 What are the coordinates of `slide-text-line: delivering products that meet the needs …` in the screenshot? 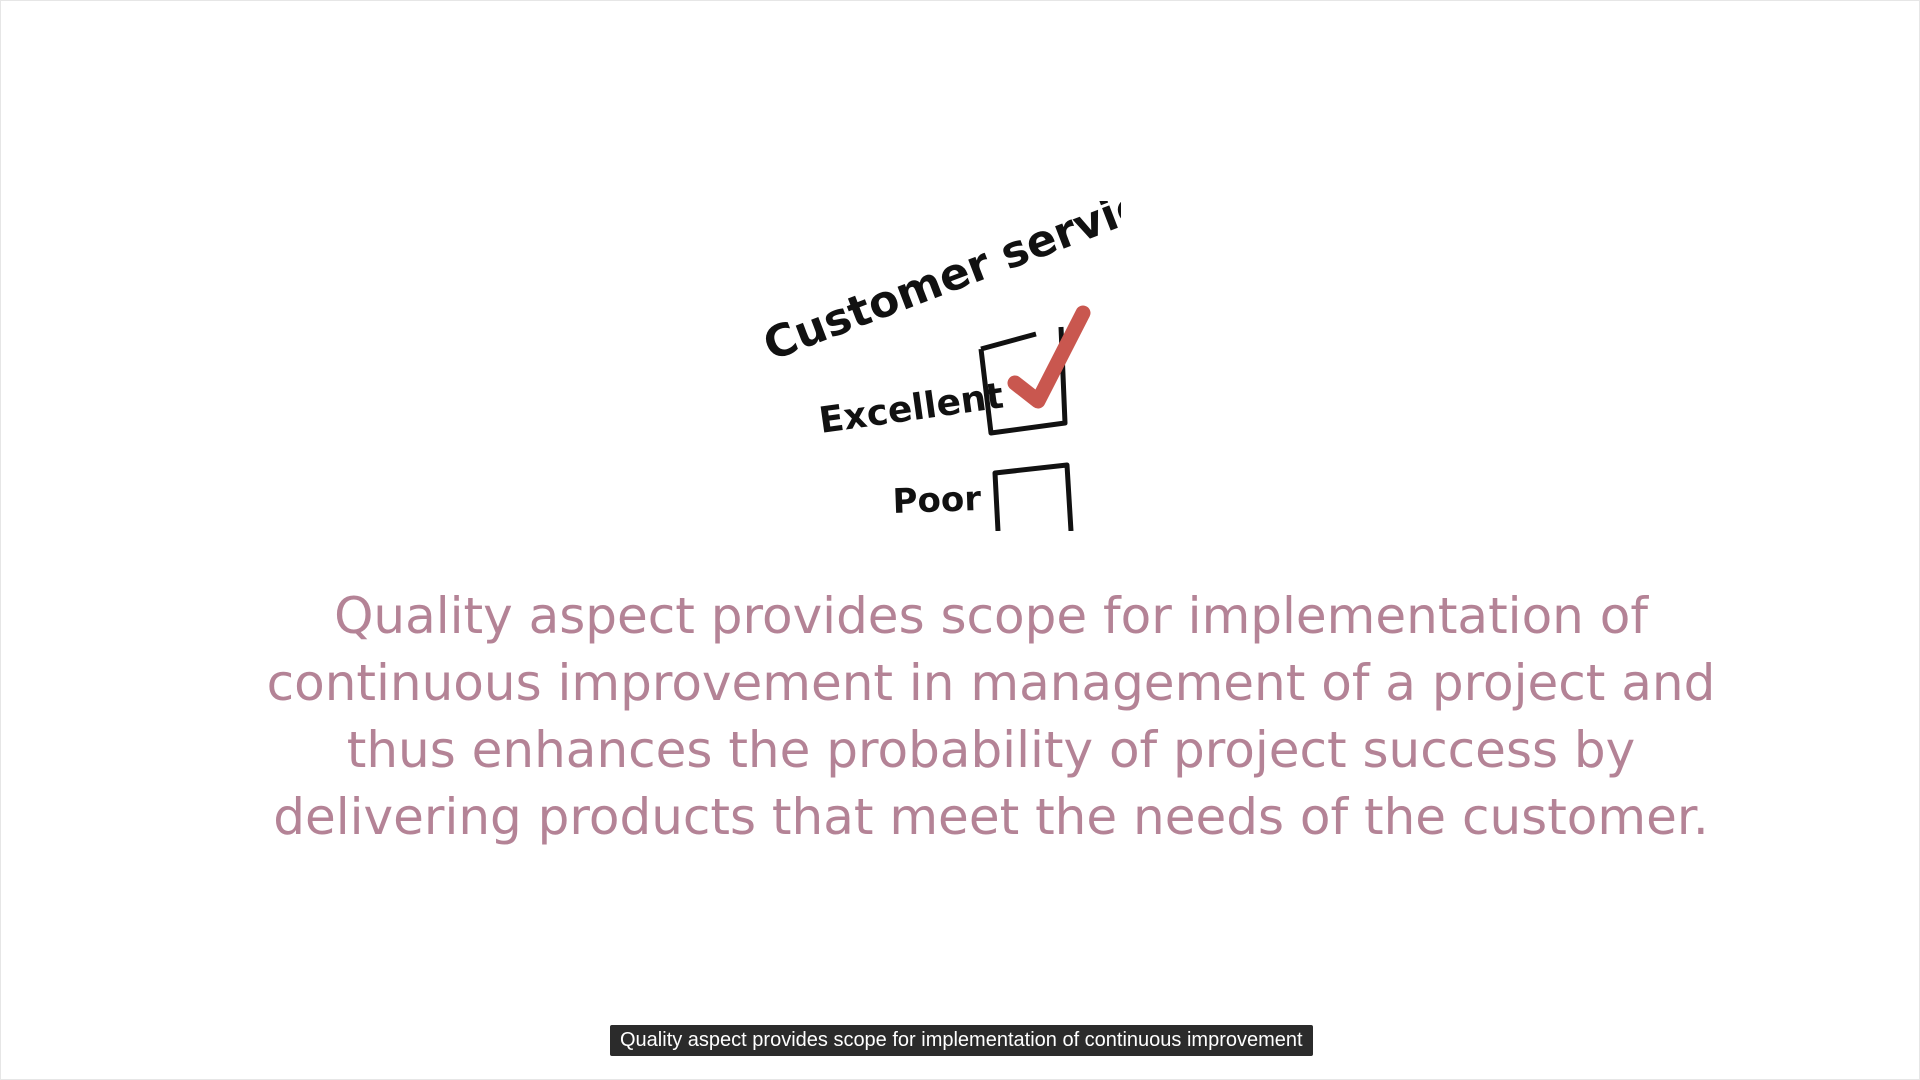 It's located at (991, 817).